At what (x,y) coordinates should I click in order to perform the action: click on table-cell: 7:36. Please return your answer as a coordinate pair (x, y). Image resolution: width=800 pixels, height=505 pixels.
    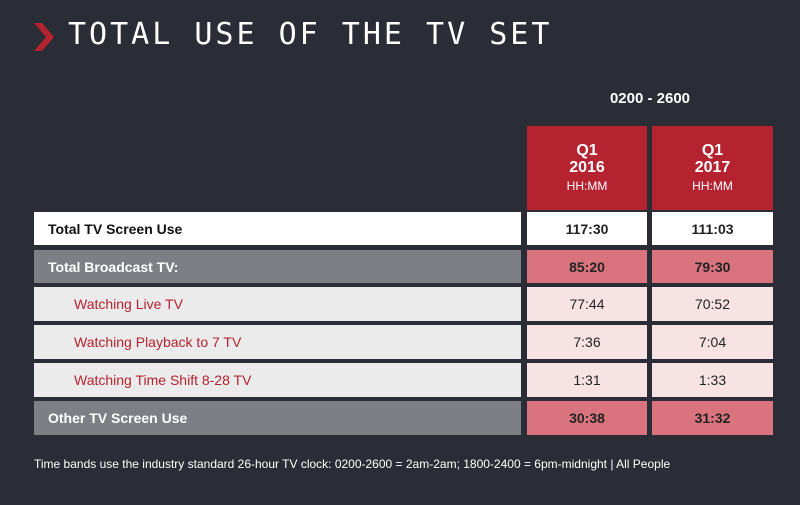
    Looking at the image, I should click on (587, 342).